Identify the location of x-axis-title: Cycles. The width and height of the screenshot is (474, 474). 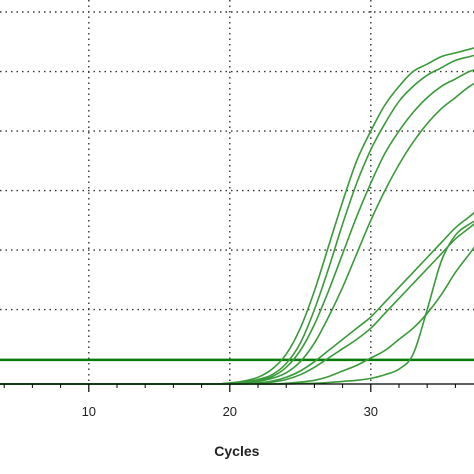
(236, 451).